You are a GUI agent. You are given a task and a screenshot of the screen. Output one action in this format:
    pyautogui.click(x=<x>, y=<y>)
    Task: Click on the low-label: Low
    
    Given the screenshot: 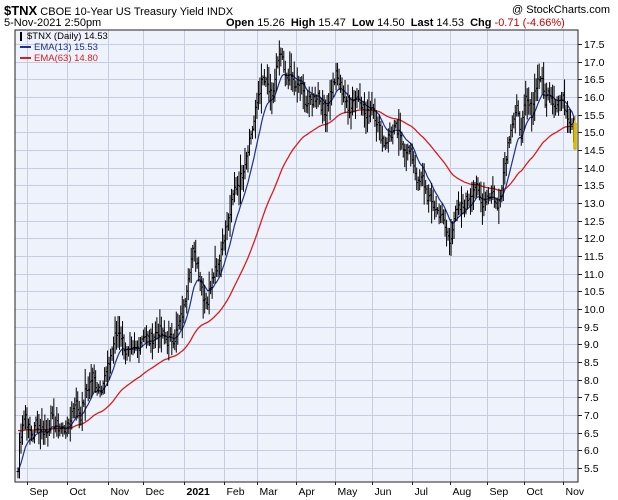 What is the action you would take?
    pyautogui.click(x=363, y=23)
    